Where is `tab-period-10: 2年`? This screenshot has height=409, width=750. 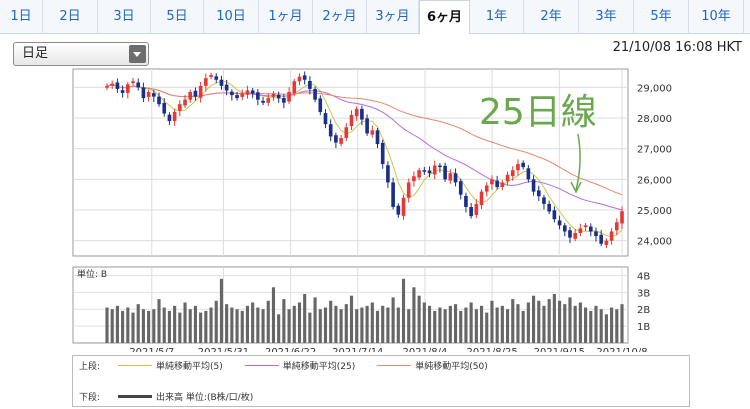 tab-period-10: 2年 is located at coordinates (551, 17).